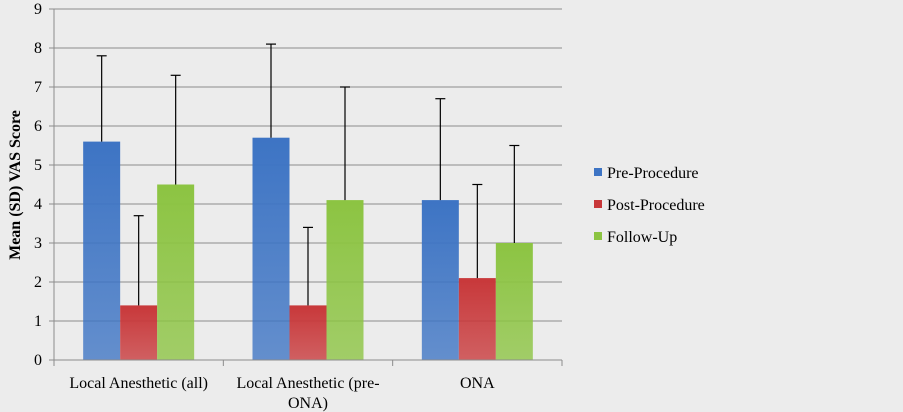  What do you see at coordinates (307, 393) in the screenshot?
I see `x-category-label: Local Anesthetic (pre-ONA)` at bounding box center [307, 393].